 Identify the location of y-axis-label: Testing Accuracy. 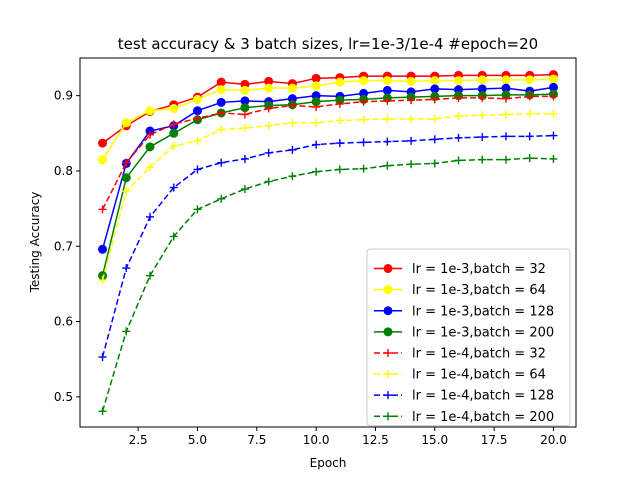
(35, 243).